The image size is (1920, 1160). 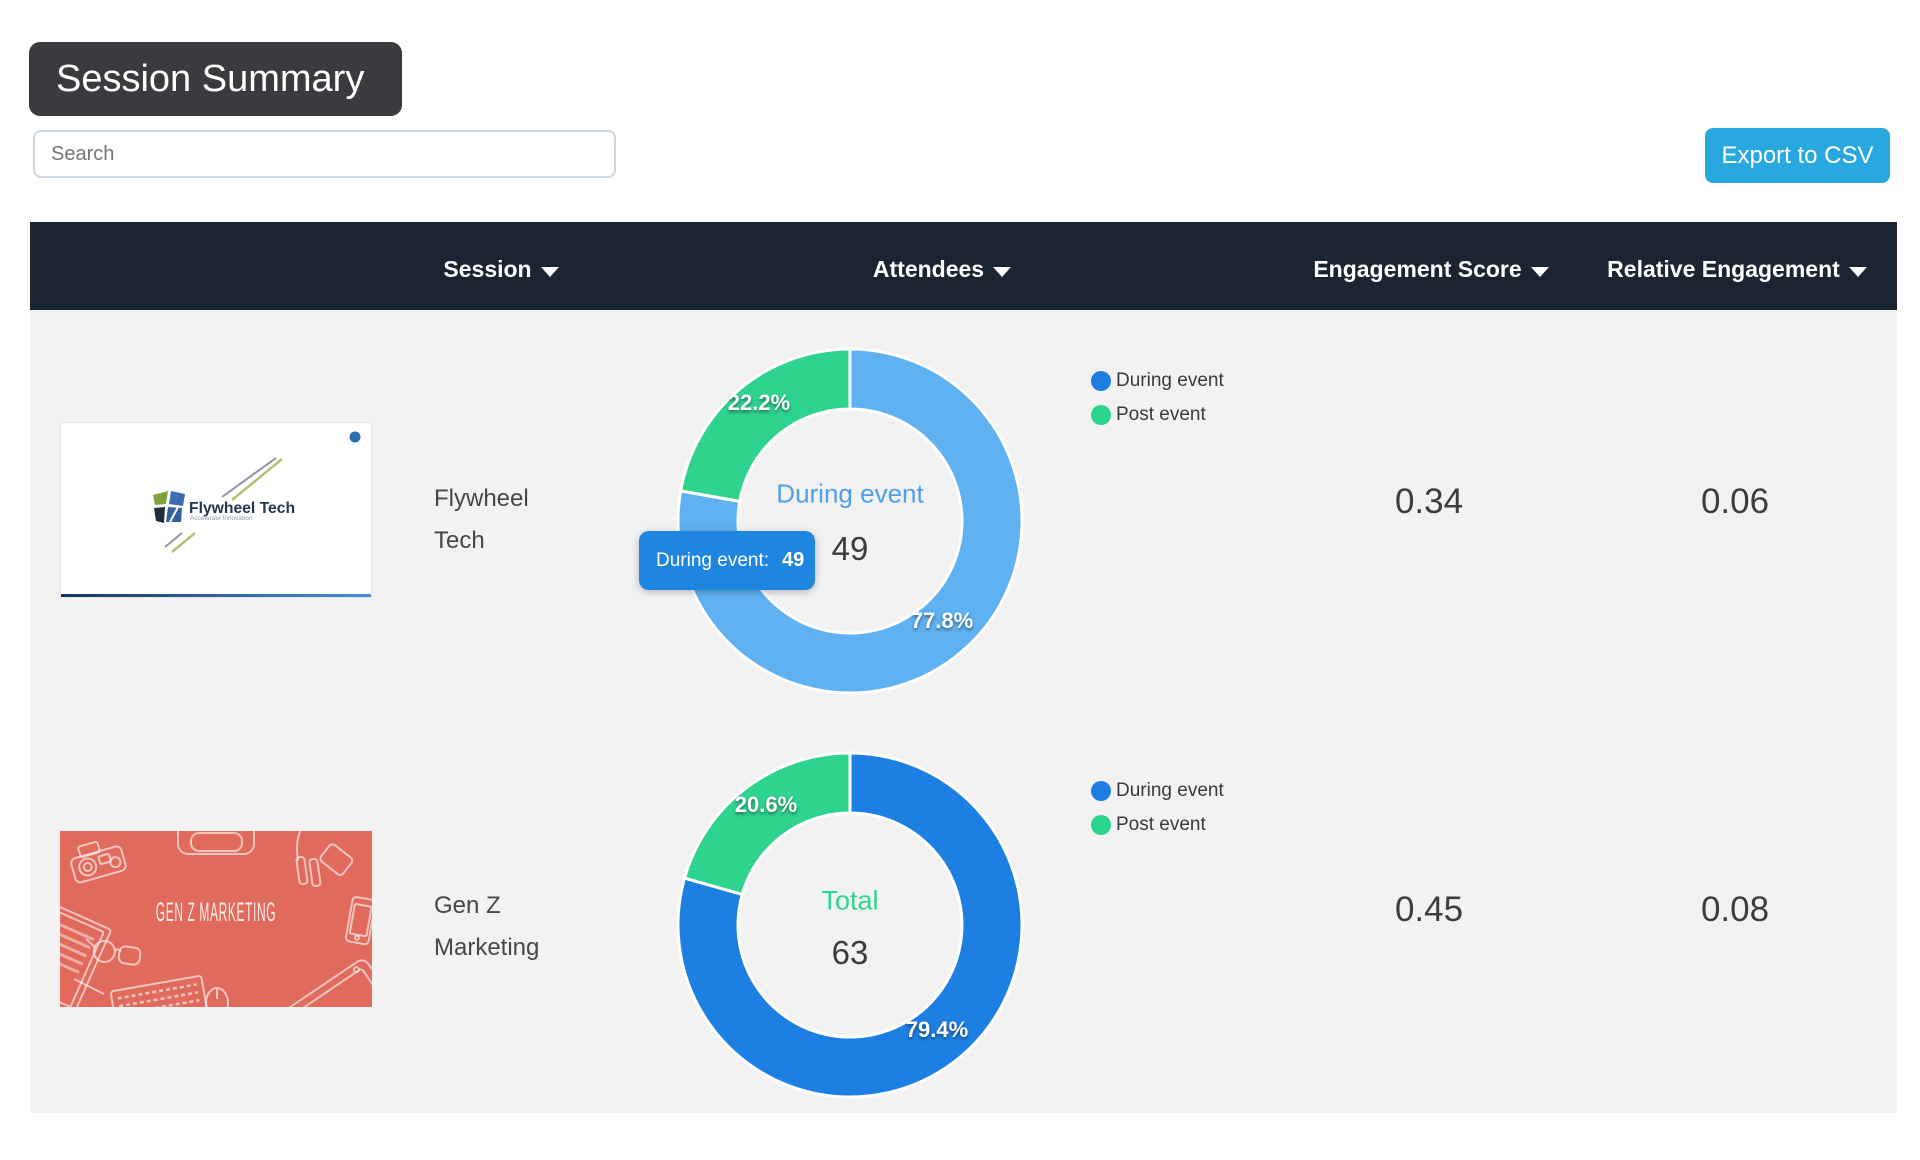 What do you see at coordinates (216, 913) in the screenshot?
I see `svg-text: GEN Z MARKETING` at bounding box center [216, 913].